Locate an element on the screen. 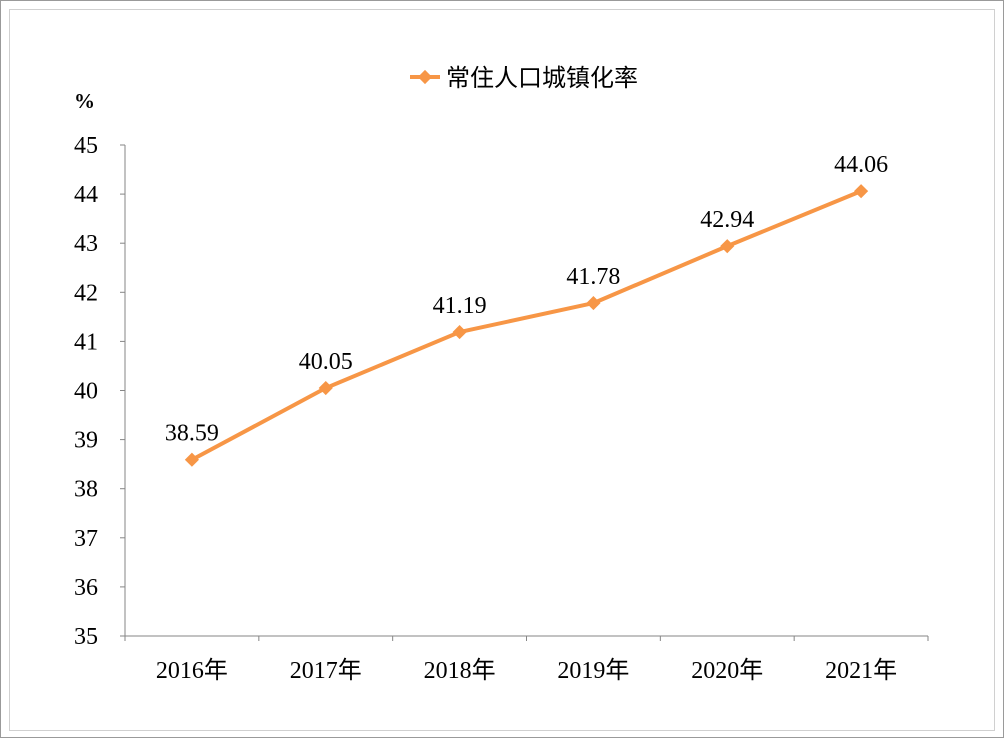 Image resolution: width=1004 pixels, height=738 pixels. data-label: 38.59 is located at coordinates (192, 434).